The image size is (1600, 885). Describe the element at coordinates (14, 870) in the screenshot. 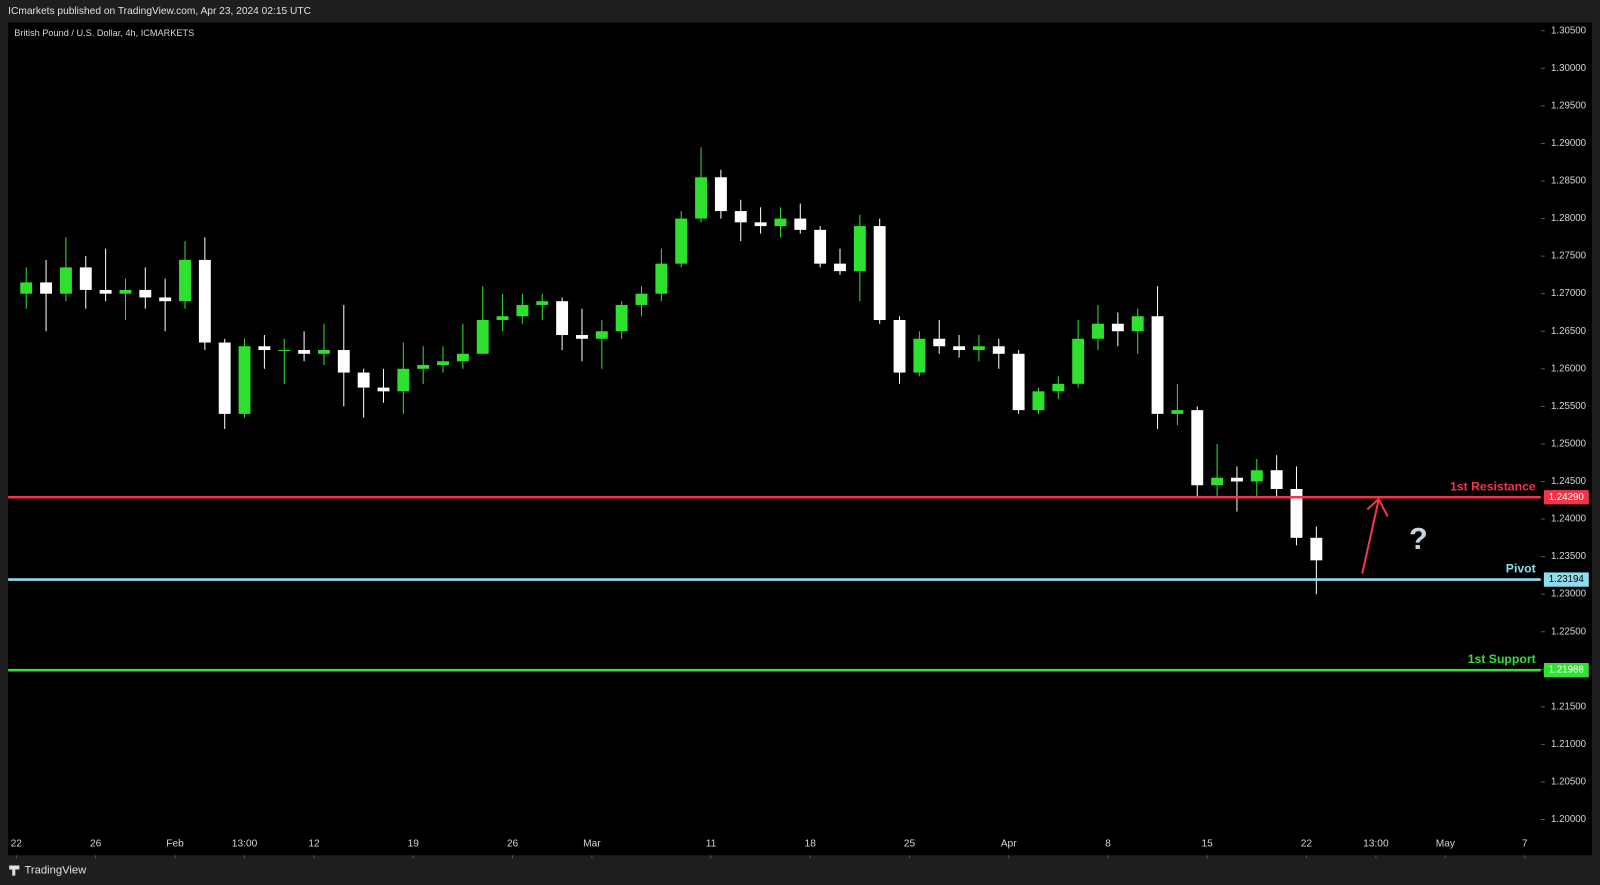

I see `brand-logo` at that location.